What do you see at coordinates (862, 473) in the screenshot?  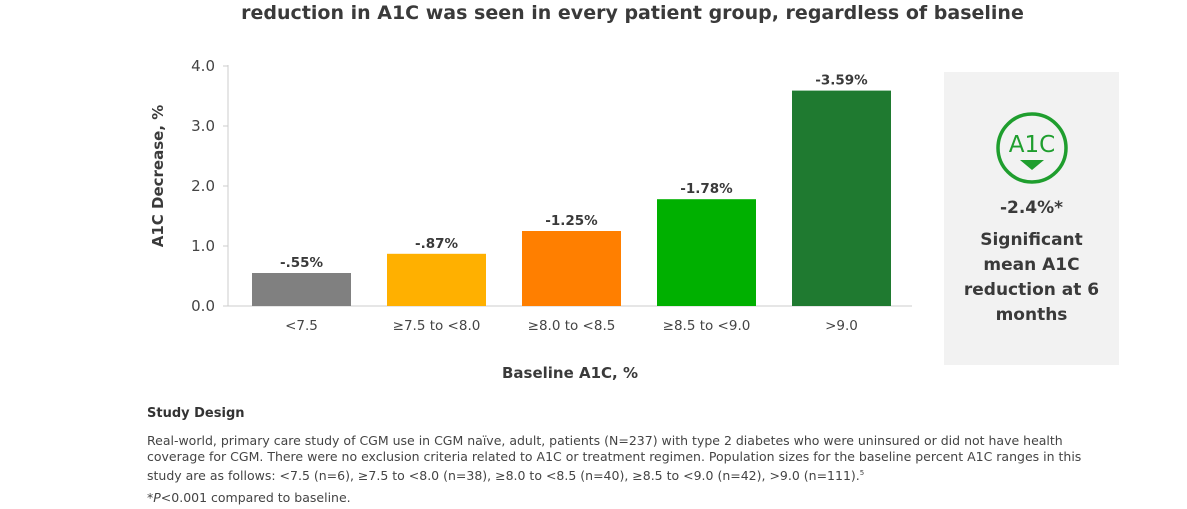 I see `reference-marker: 5` at bounding box center [862, 473].